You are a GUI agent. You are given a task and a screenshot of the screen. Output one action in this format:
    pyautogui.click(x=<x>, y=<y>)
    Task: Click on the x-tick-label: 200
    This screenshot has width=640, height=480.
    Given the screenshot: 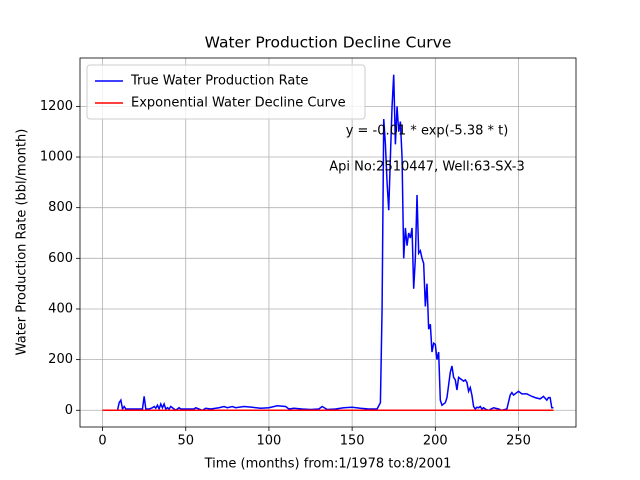 What is the action you would take?
    pyautogui.click(x=435, y=441)
    